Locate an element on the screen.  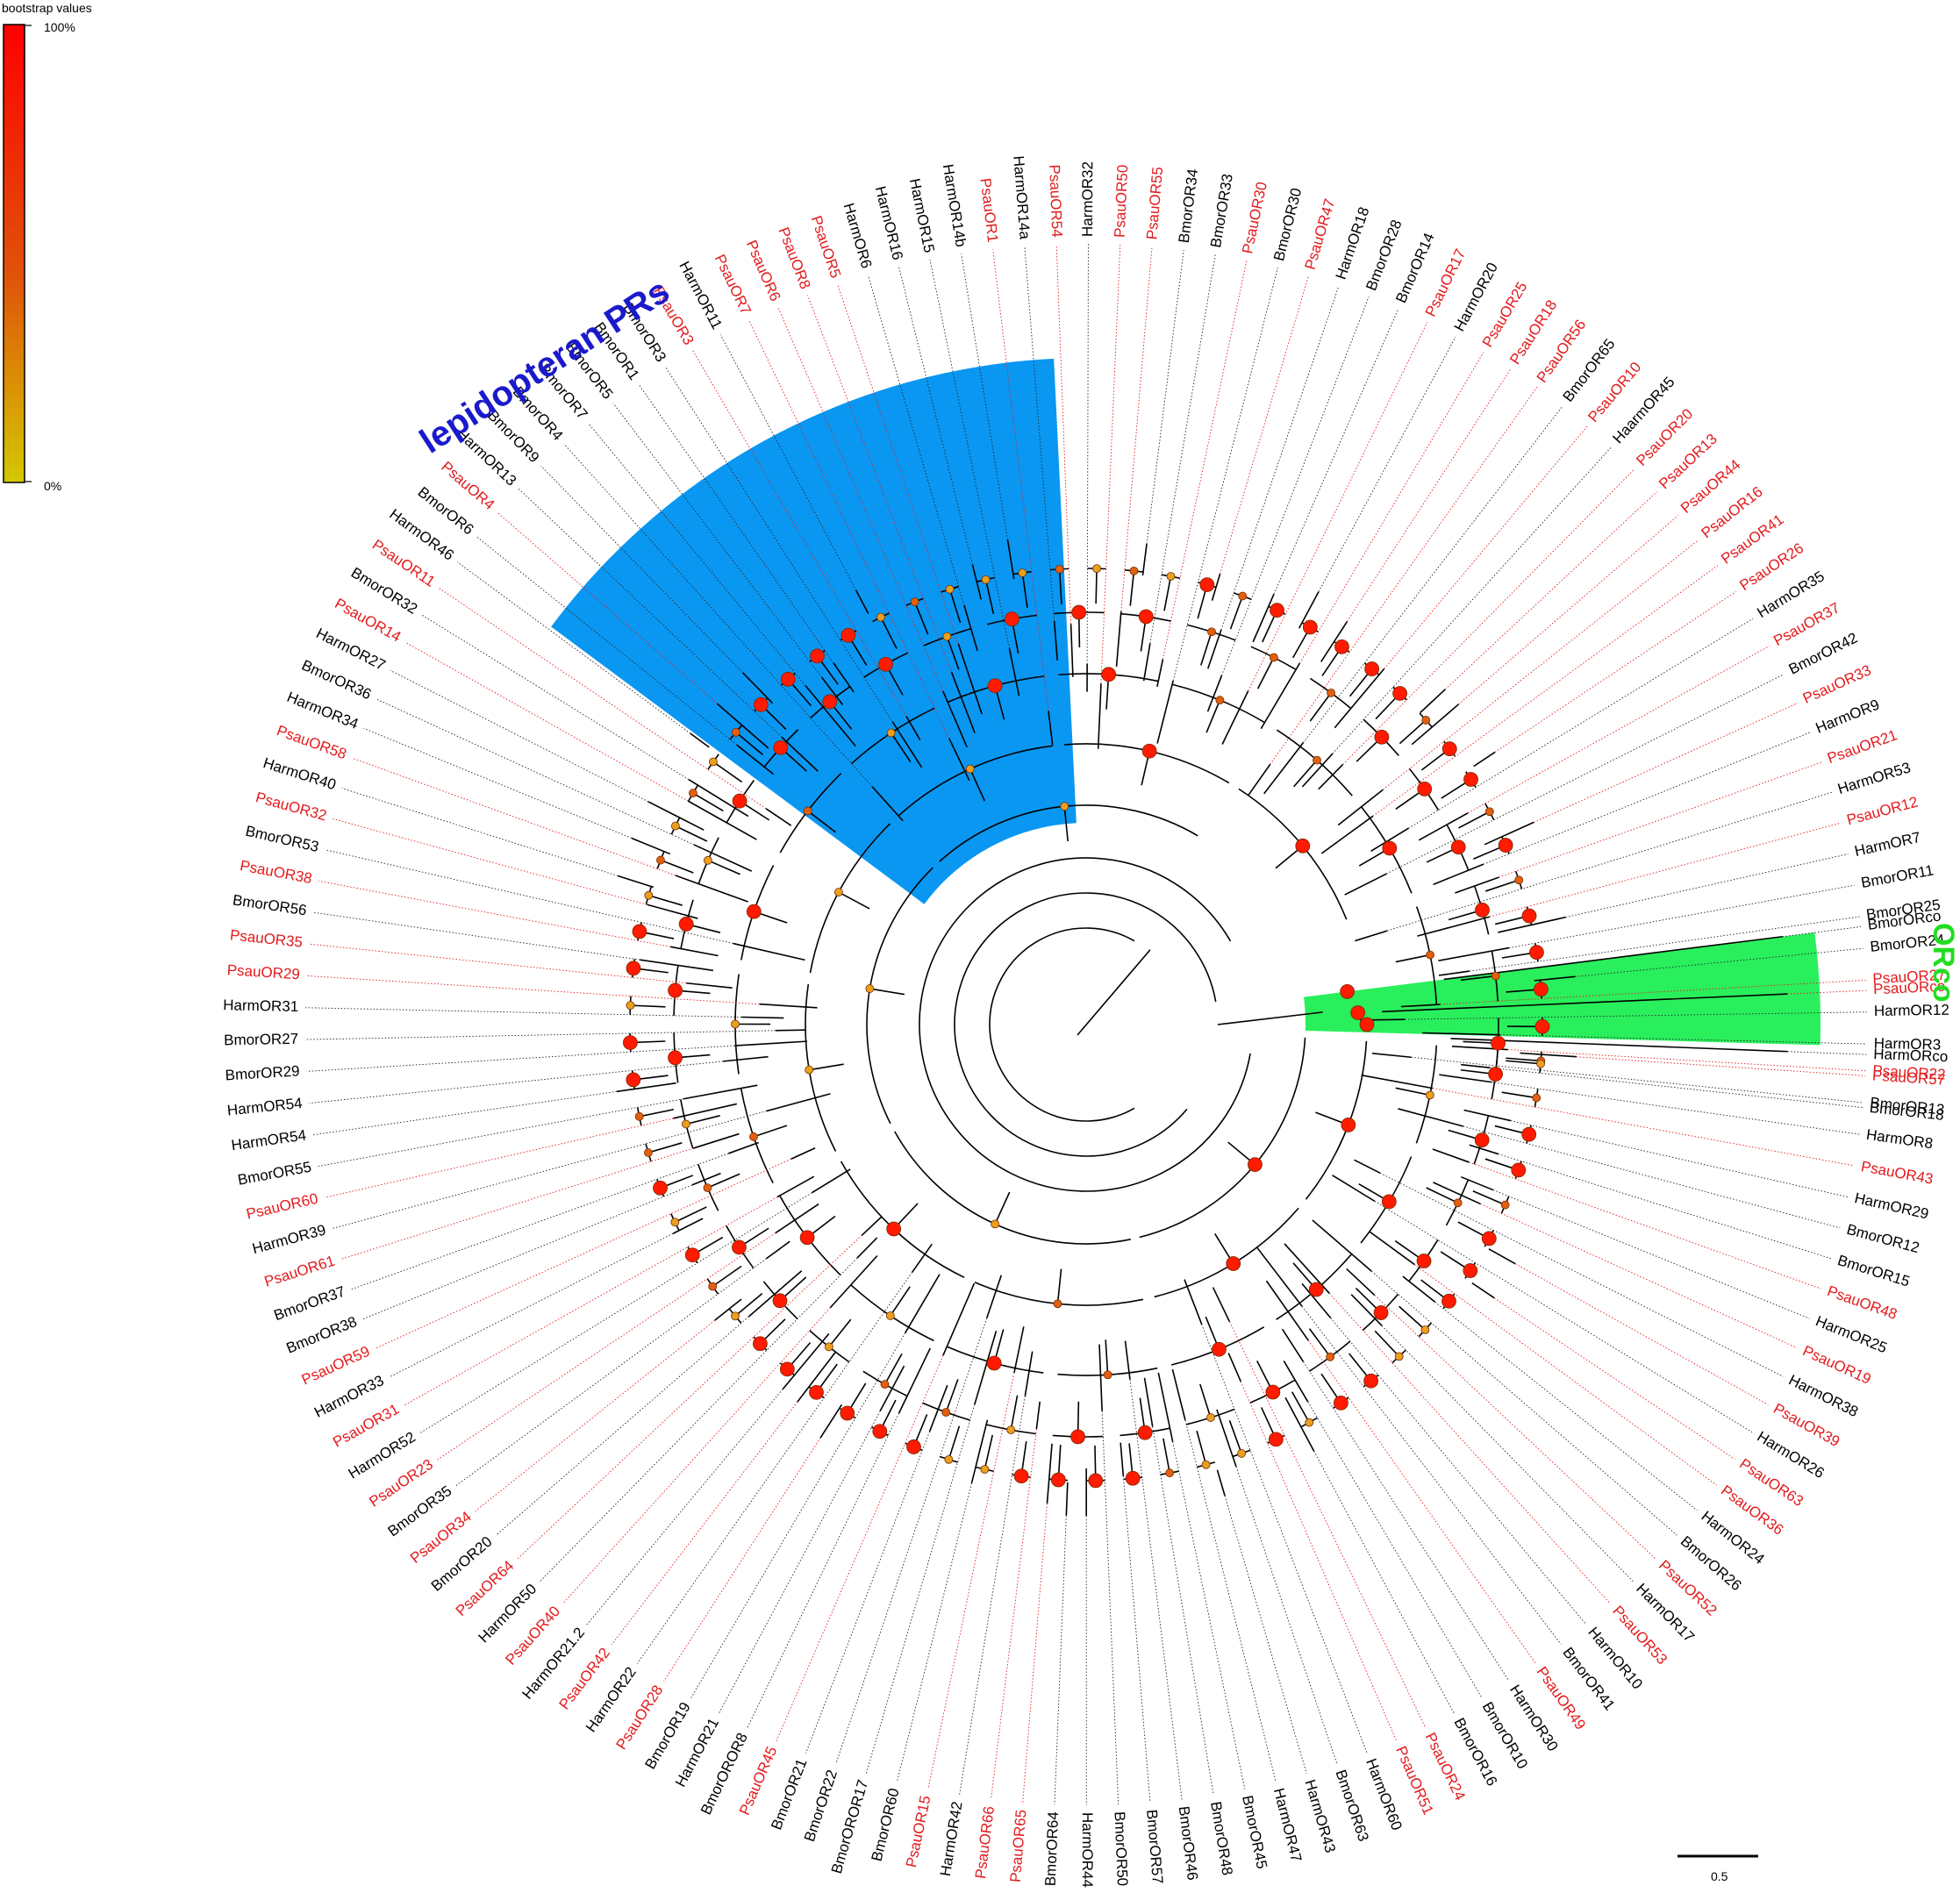
leaf-label: BmorOR28 is located at coordinates (1384, 255).